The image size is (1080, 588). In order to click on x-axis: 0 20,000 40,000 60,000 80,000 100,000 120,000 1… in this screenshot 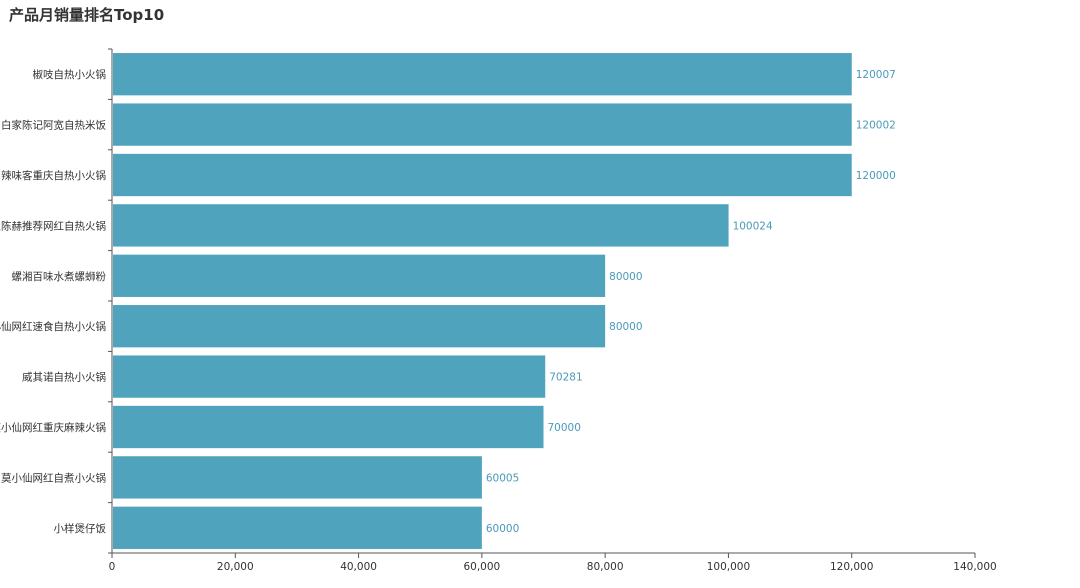, I will do `click(553, 562)`.